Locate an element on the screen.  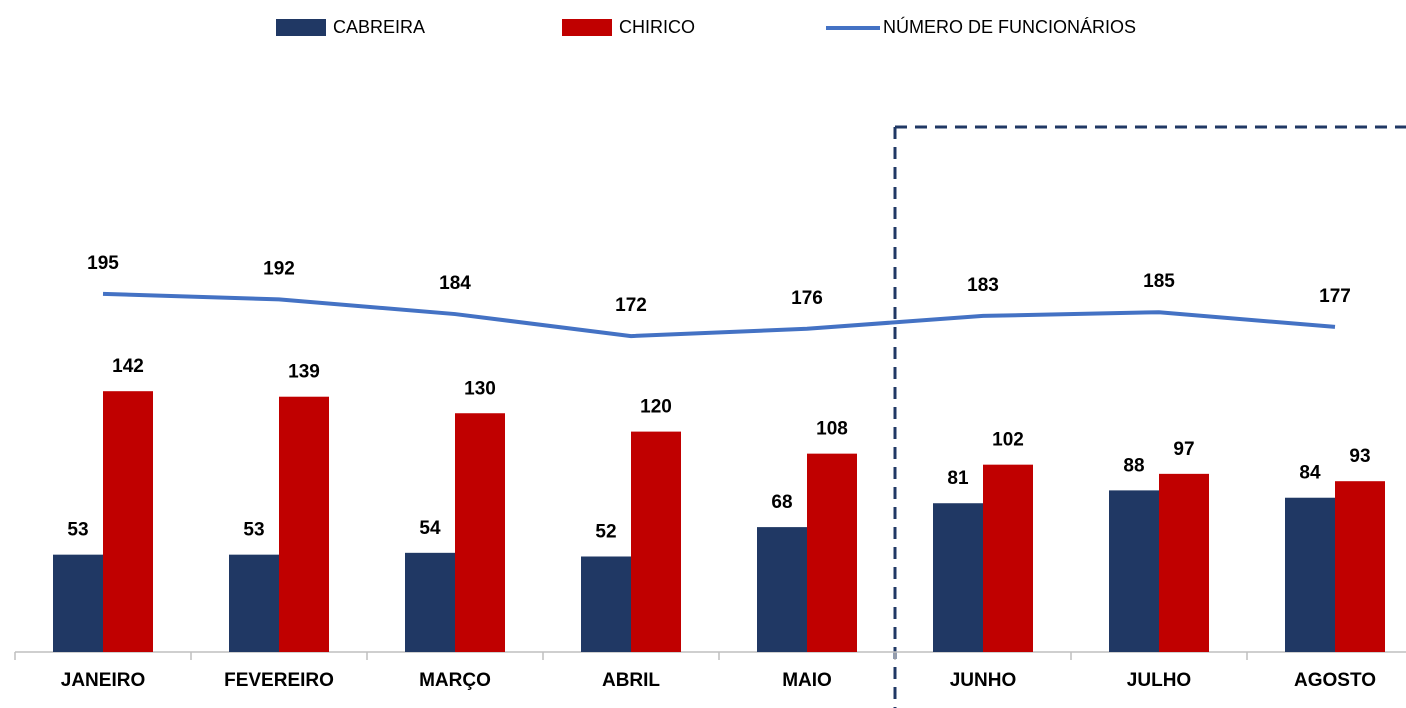
data-label: 184 is located at coordinates (455, 283).